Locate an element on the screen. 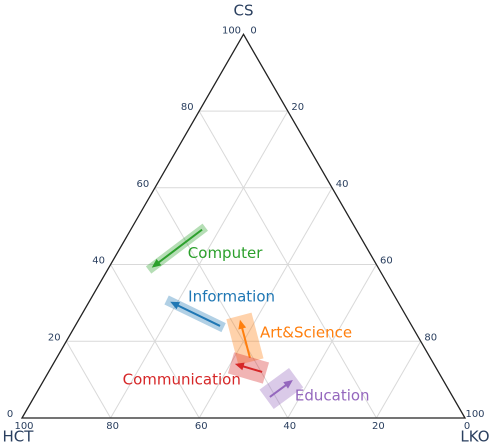 The height and width of the screenshot is (447, 498). axis-title: LKO is located at coordinates (474, 437).